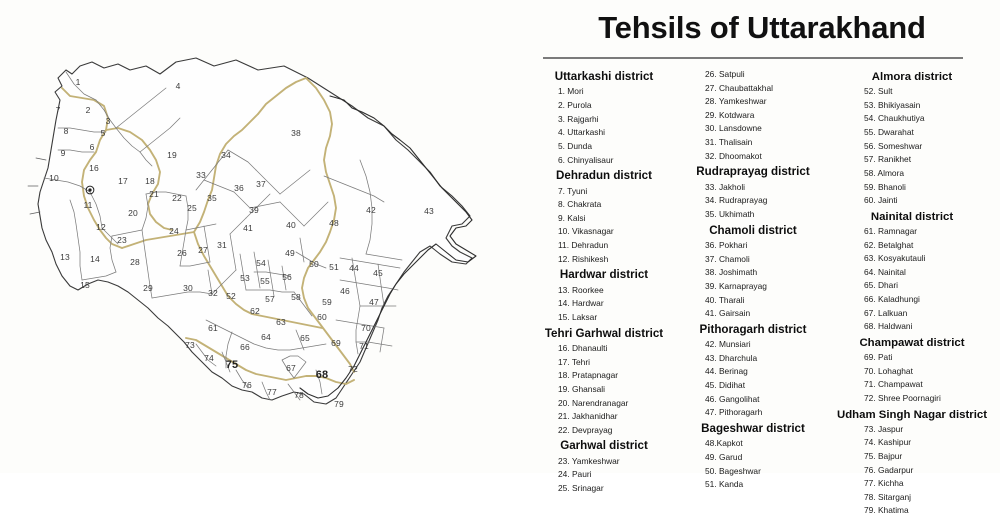 The width and height of the screenshot is (1000, 518). I want to click on map-tehsil-number-33: 33, so click(201, 175).